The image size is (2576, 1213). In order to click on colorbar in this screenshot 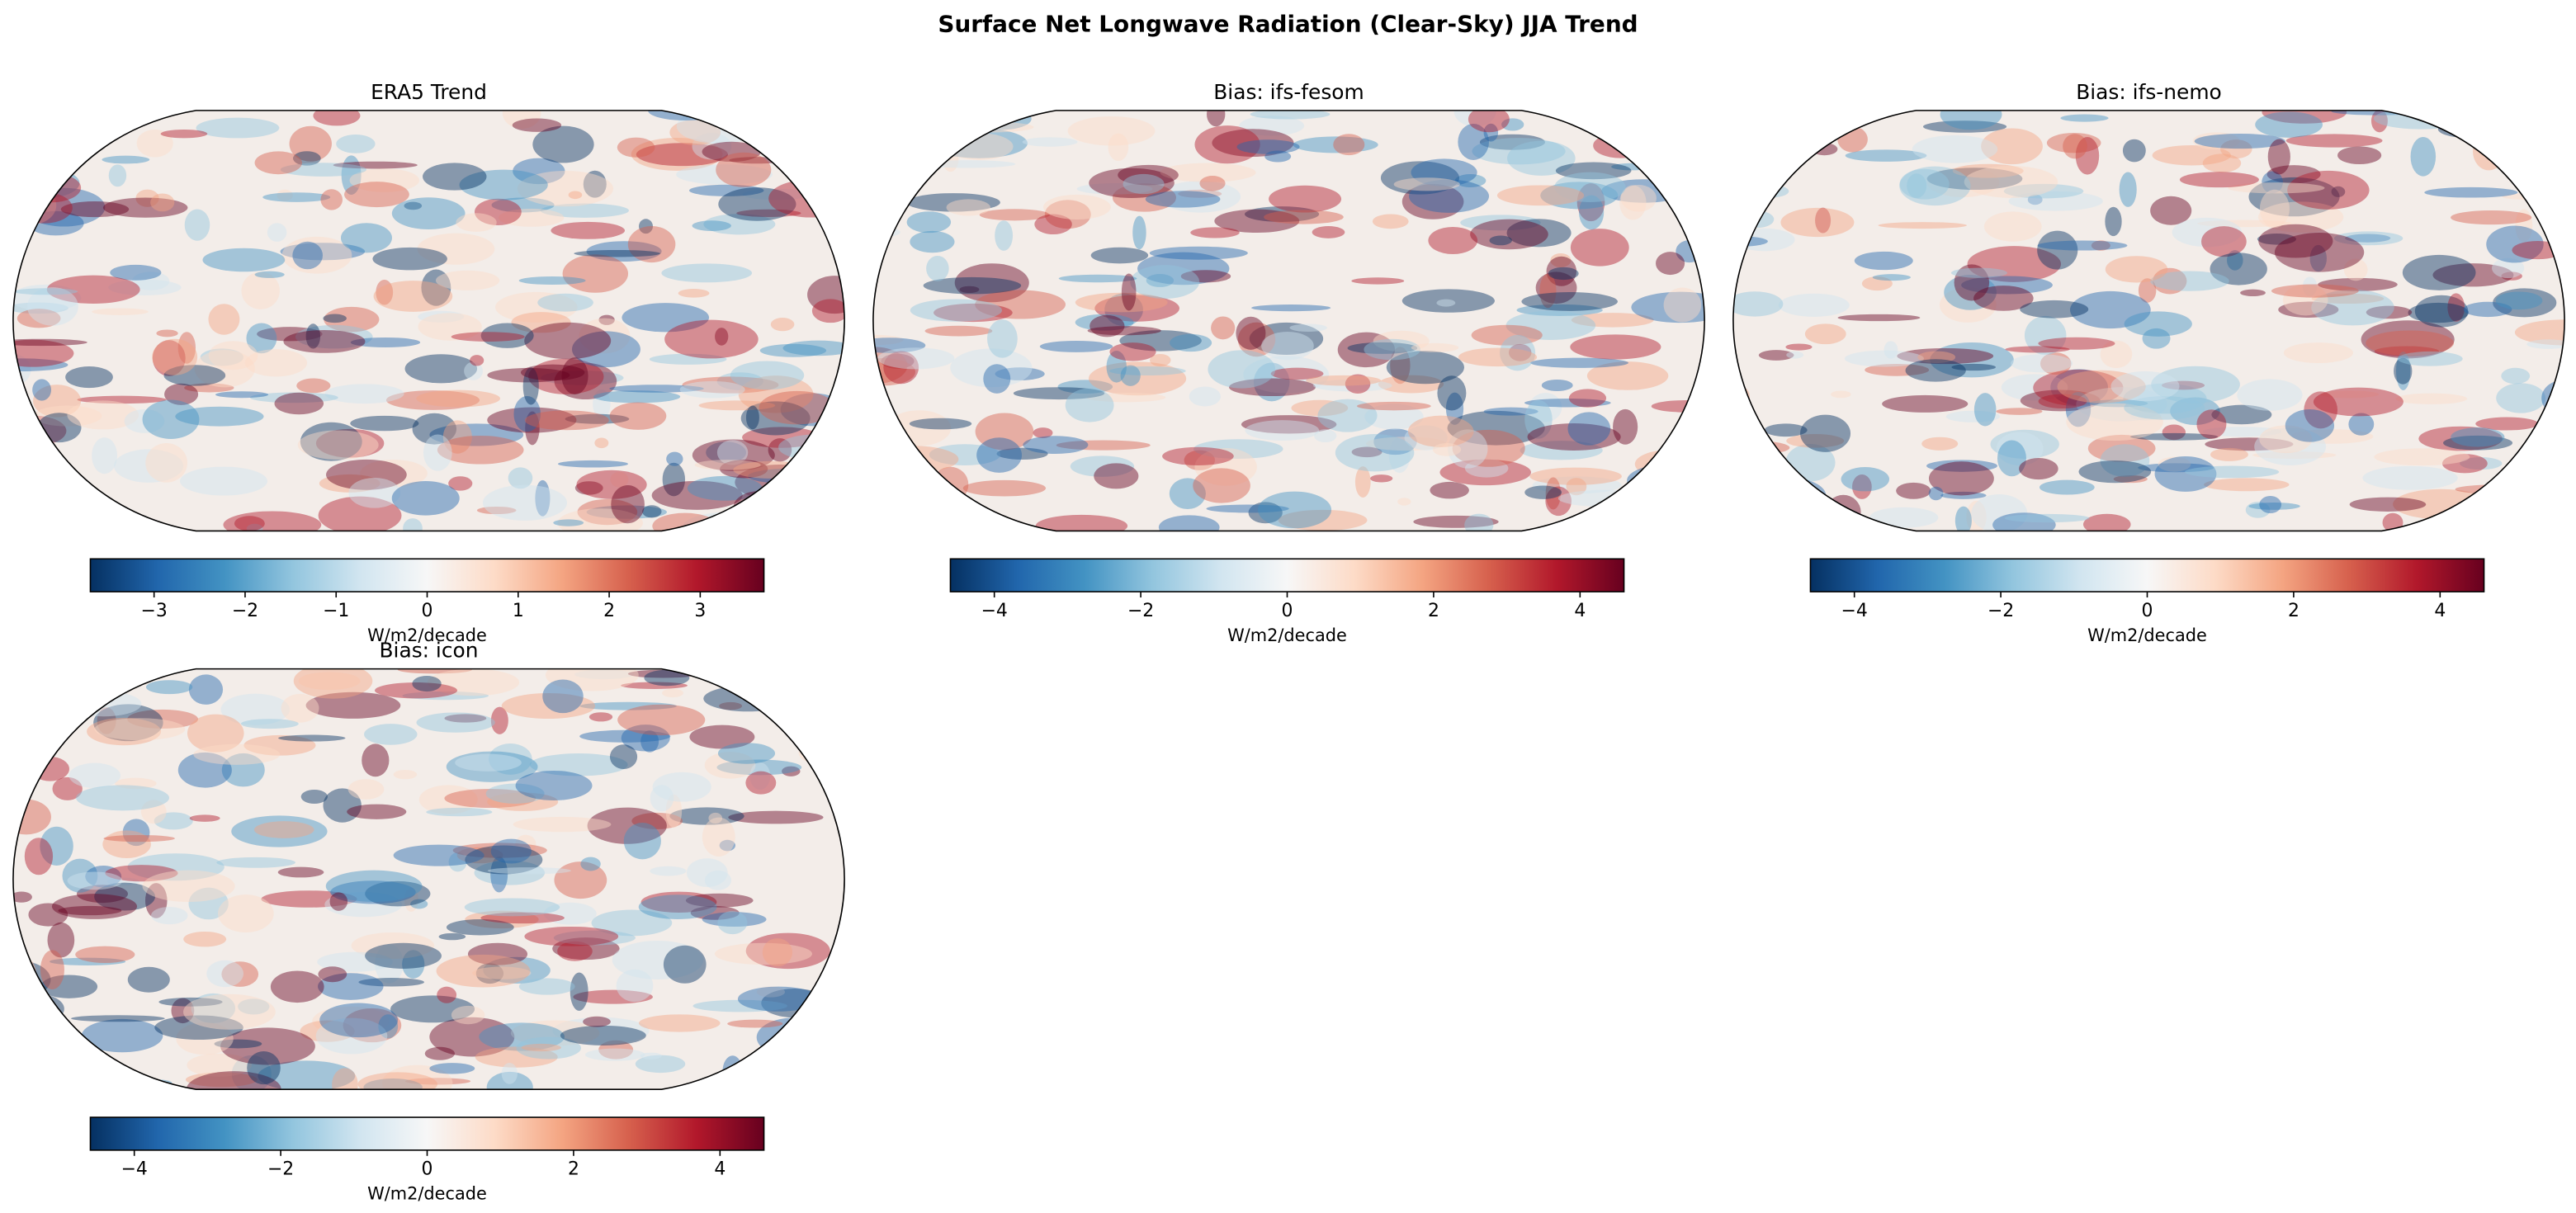, I will do `click(1287, 575)`.